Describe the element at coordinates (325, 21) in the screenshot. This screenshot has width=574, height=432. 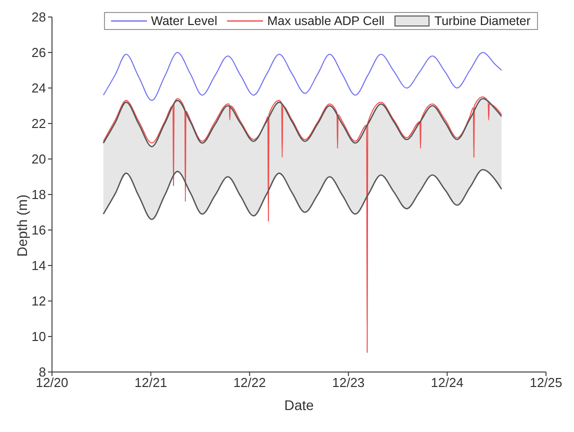
I see `legend-label: Max usable ADP Cell` at that location.